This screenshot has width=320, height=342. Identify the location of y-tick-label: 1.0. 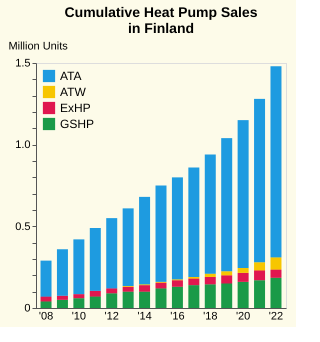
(22, 145).